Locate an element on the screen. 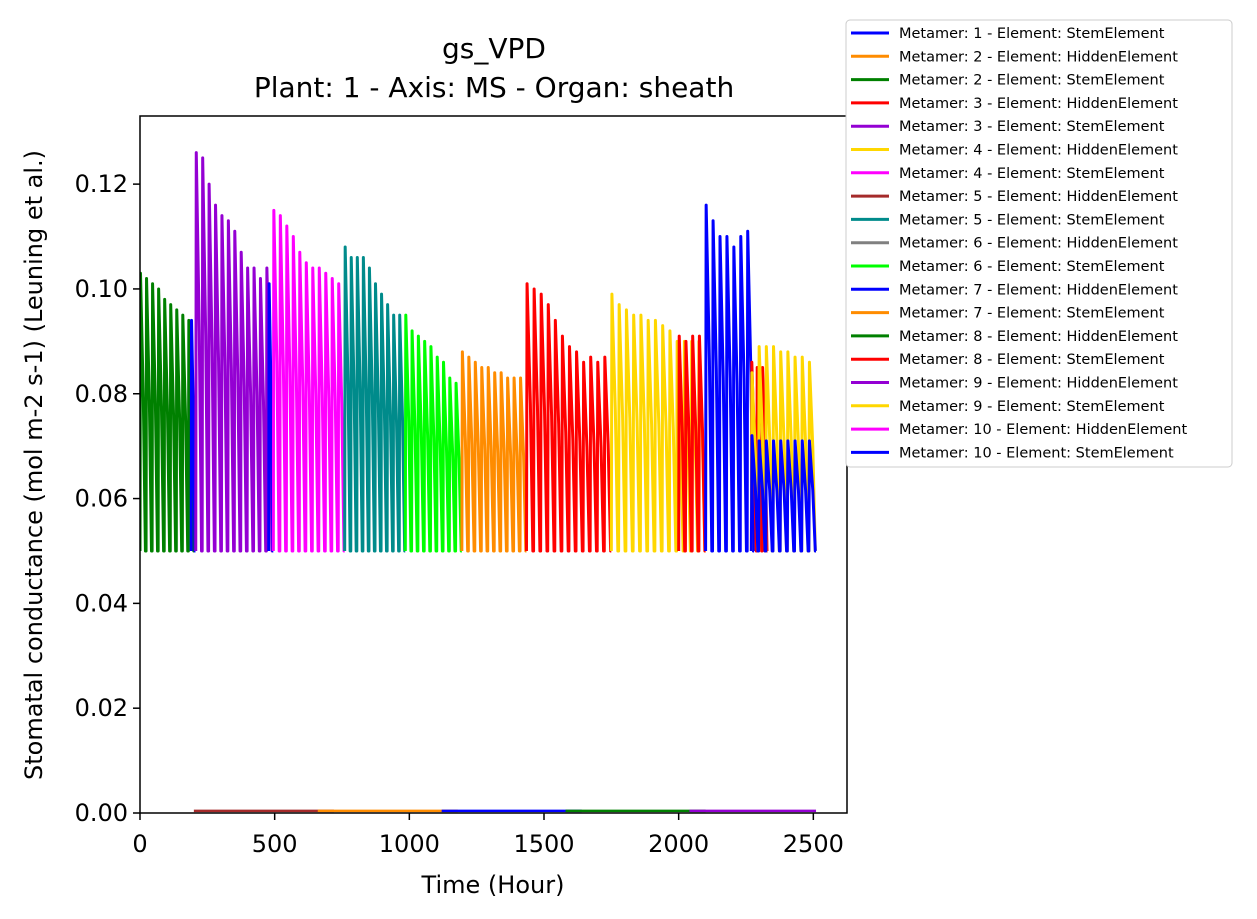  legend-item: Metamer: 5 - Element: StemElement is located at coordinates (1008, 220).